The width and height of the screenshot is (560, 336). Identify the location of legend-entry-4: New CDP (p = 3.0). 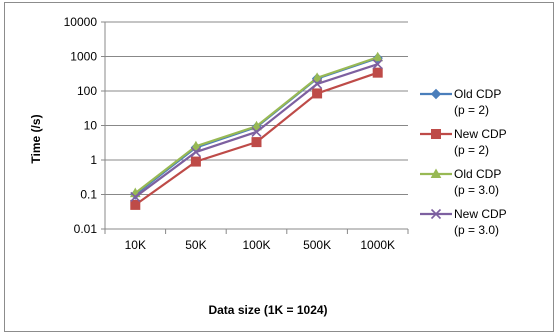
(463, 222).